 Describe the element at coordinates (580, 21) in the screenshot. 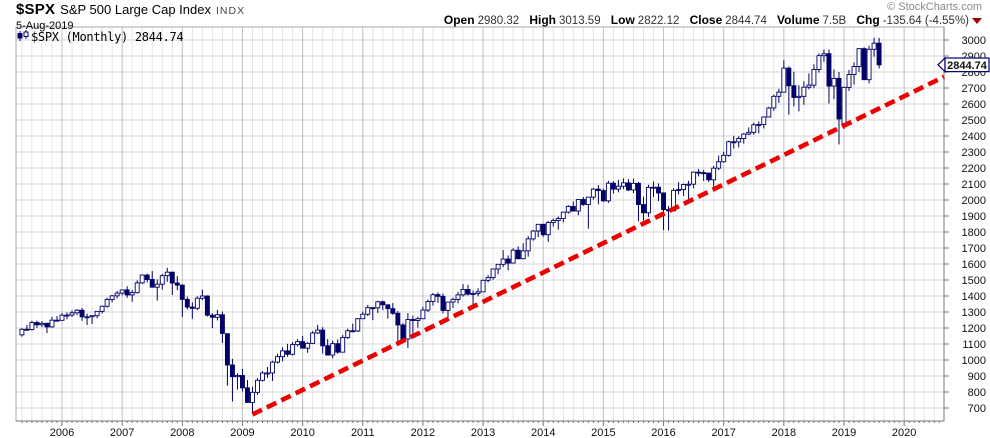

I see `high-value: 3013.59` at that location.